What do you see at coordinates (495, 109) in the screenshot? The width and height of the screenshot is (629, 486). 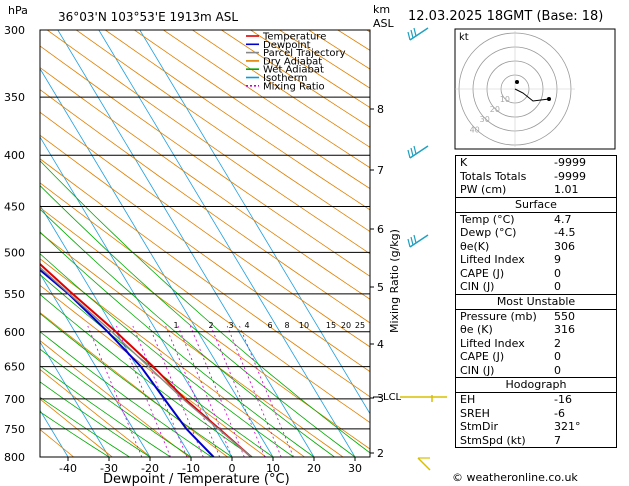 I see `hodograph-ring-label: 20` at bounding box center [495, 109].